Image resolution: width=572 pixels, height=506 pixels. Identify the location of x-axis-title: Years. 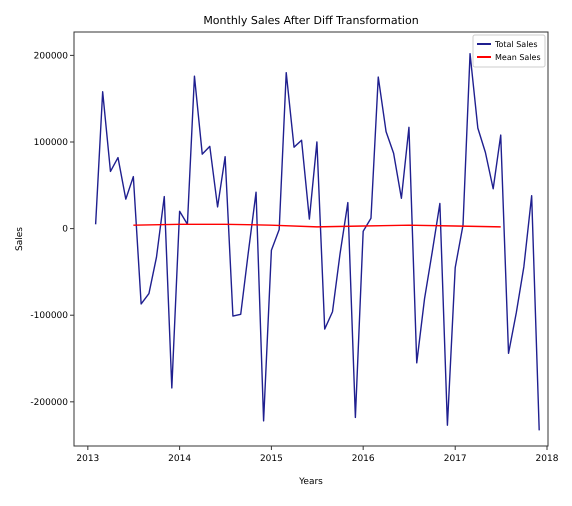
(311, 482).